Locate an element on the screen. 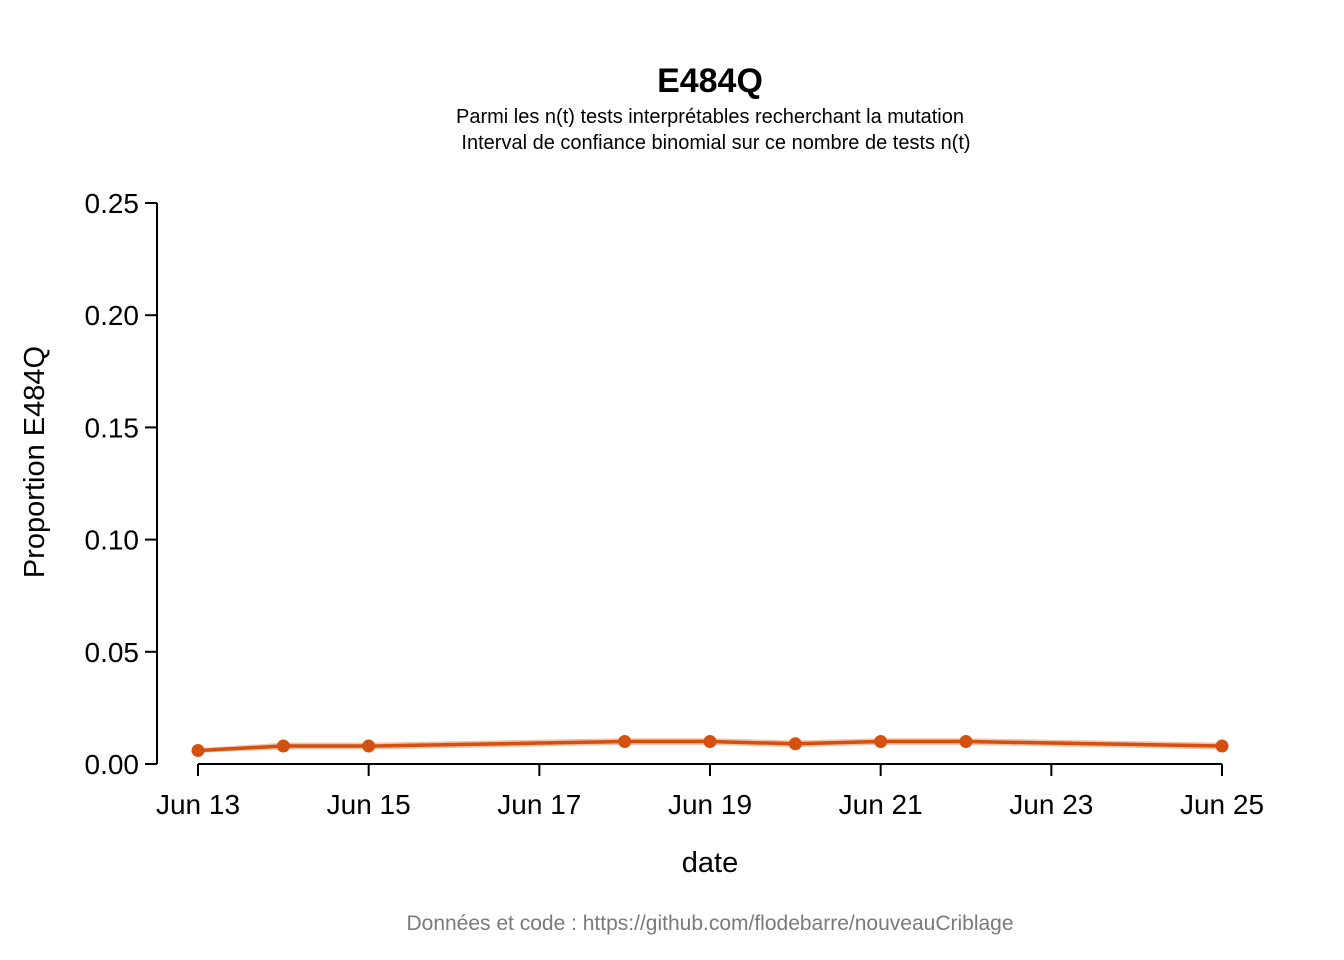 Image resolution: width=1344 pixels, height=960 pixels. y-tick-label: 0.00 is located at coordinates (112, 764).